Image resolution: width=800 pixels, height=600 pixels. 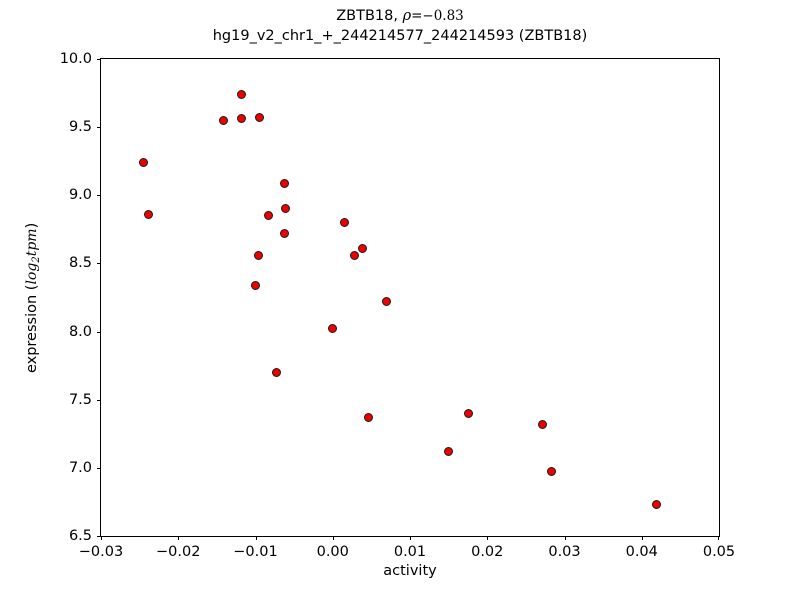 What do you see at coordinates (178, 552) in the screenshot?
I see `x-axis-tick-label: −0.02` at bounding box center [178, 552].